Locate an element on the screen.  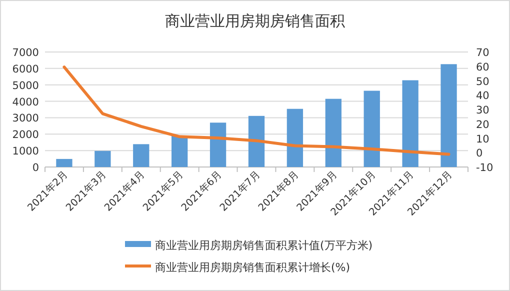
chart-title: 商业营业用房期房销售面积 is located at coordinates (255, 21).